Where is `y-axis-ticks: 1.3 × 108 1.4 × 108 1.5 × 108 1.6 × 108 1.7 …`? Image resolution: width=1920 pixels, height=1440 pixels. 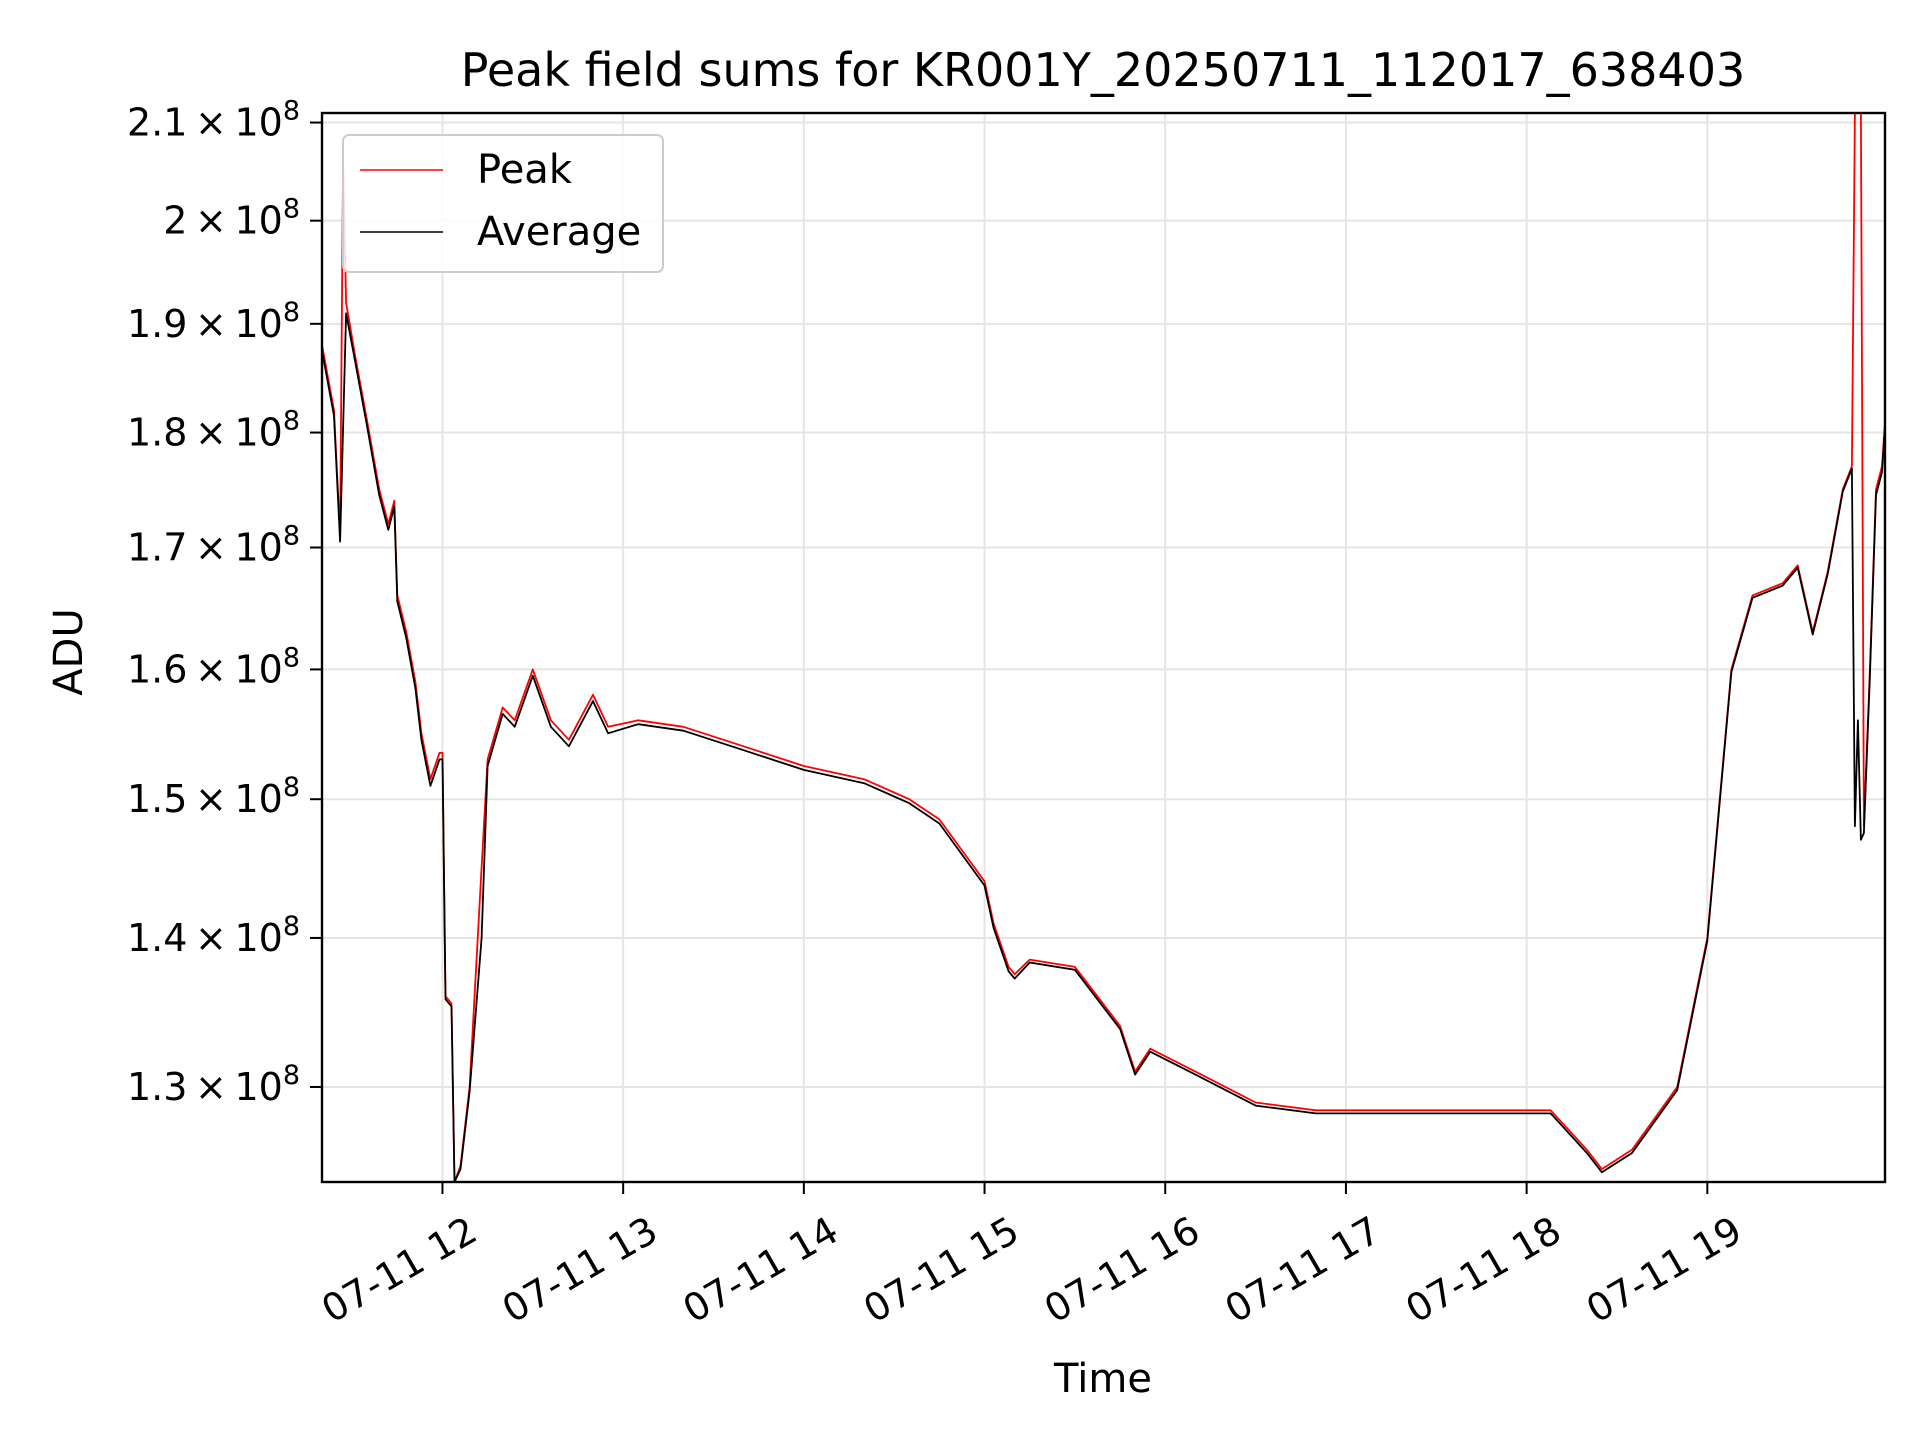 y-axis-ticks: 1.3 × 108 1.4 × 108 1.5 × 108 1.6 × 108 1.7 … is located at coordinates (224, 602).